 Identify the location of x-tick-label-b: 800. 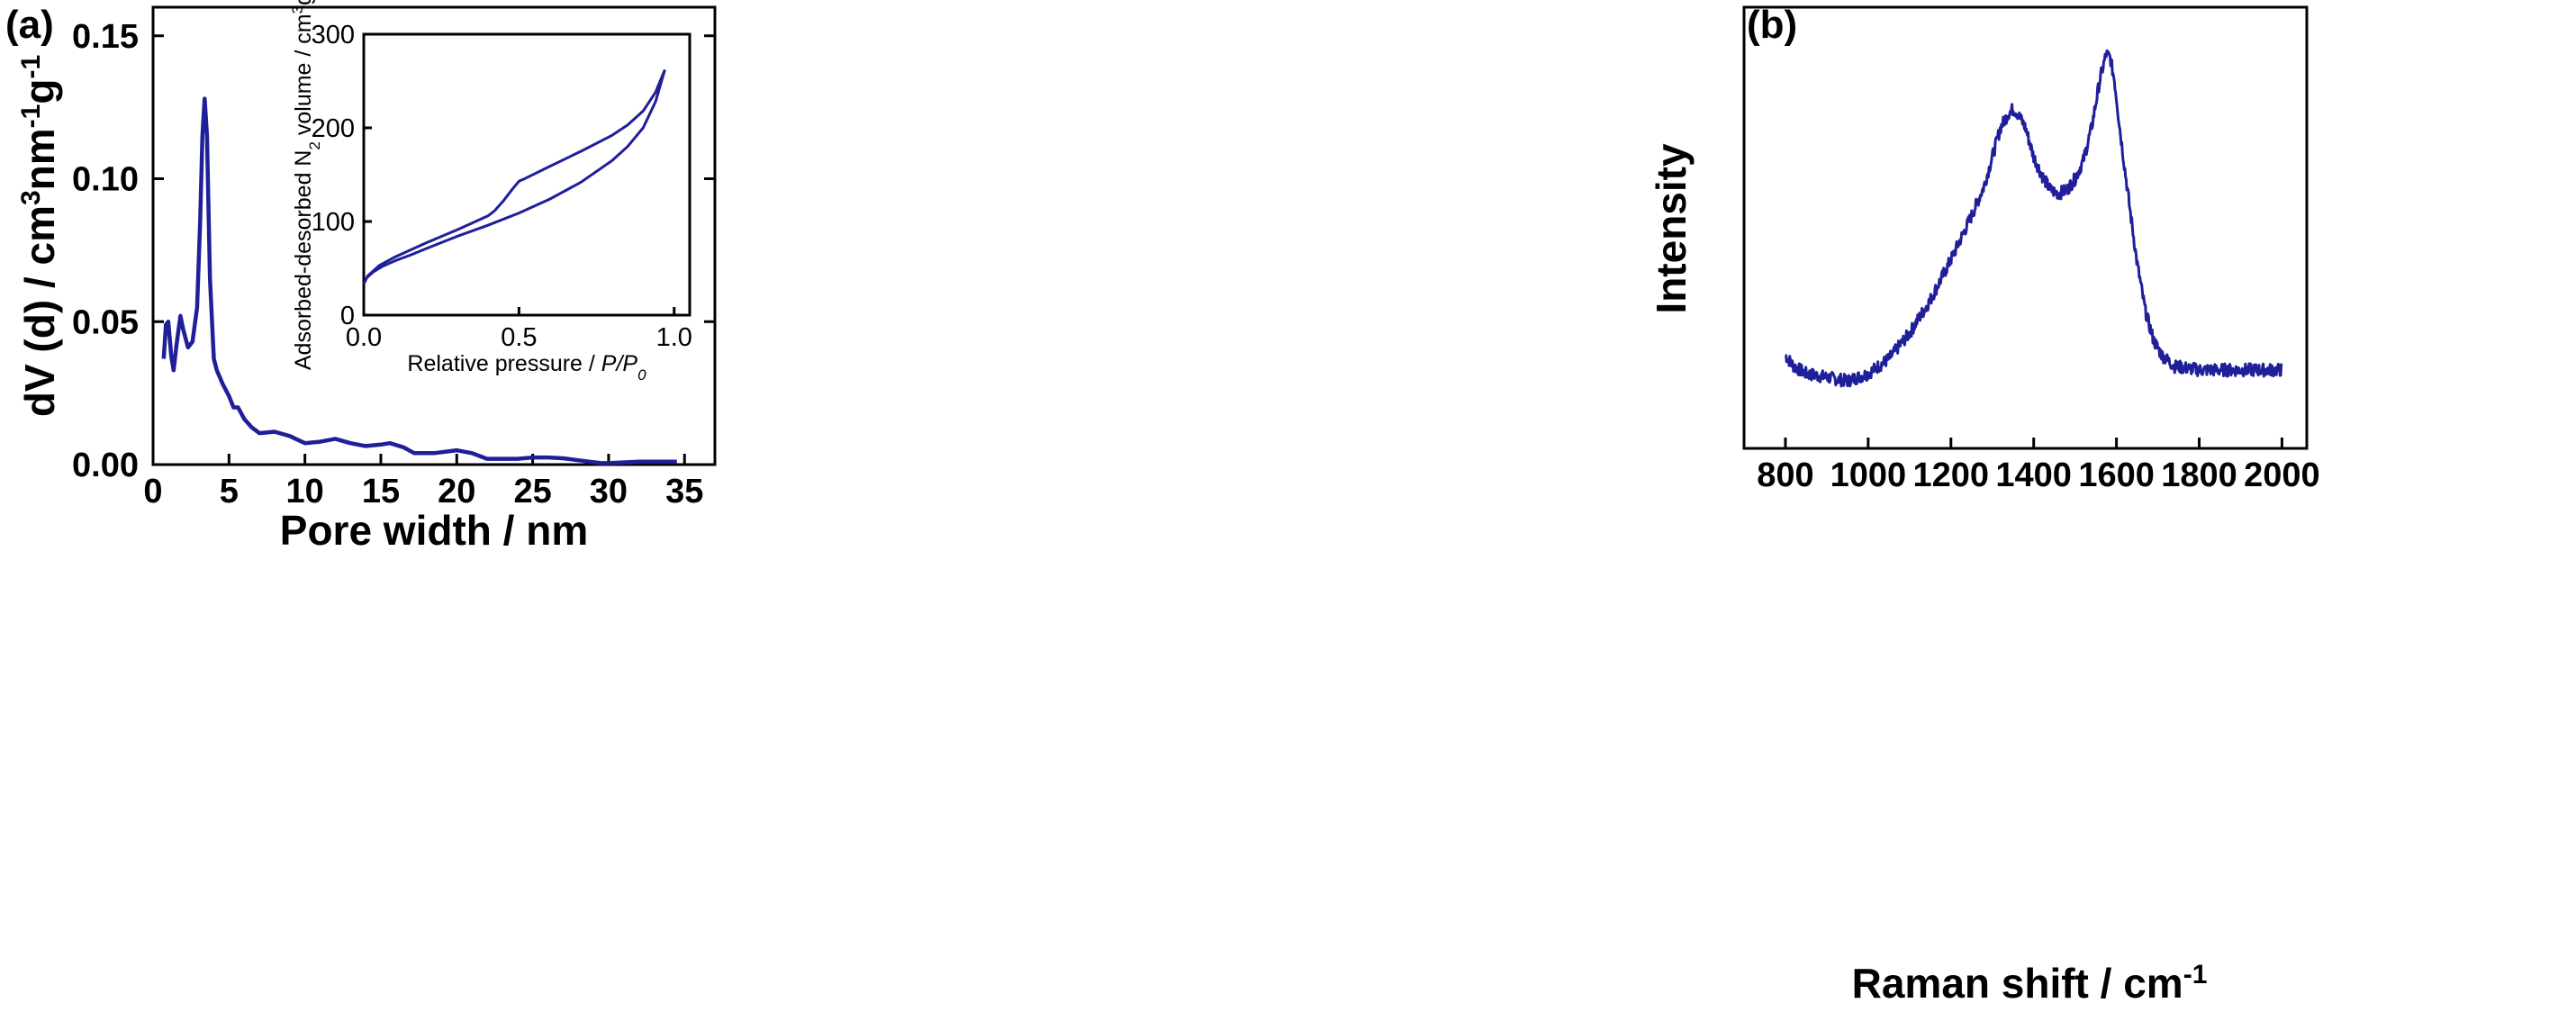
(1785, 475).